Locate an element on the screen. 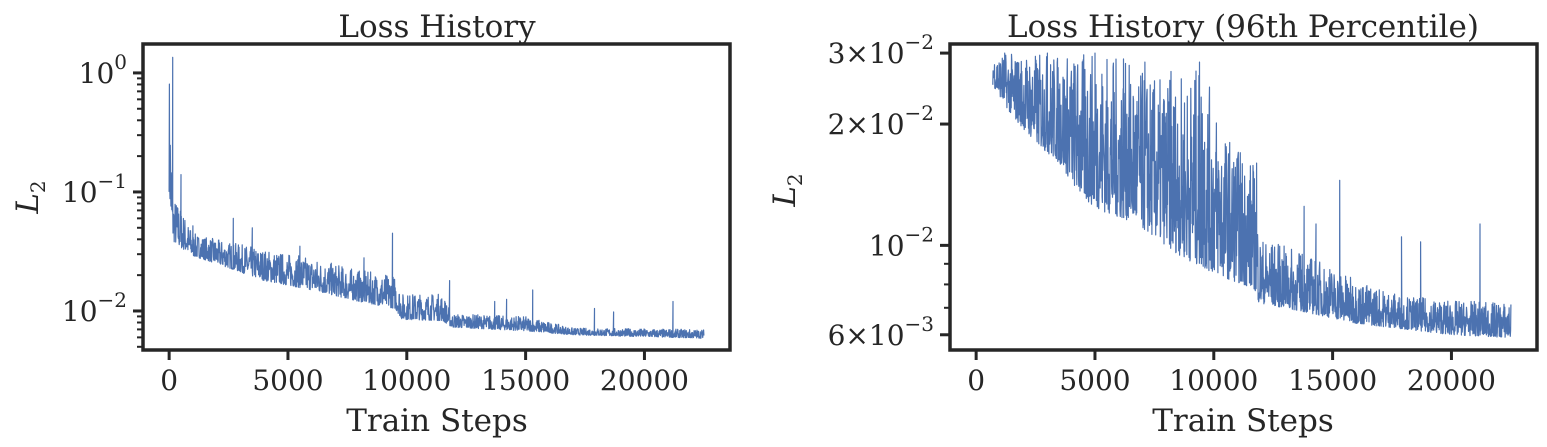  y-tick-label: 6×10⁻³ is located at coordinates (881, 332).